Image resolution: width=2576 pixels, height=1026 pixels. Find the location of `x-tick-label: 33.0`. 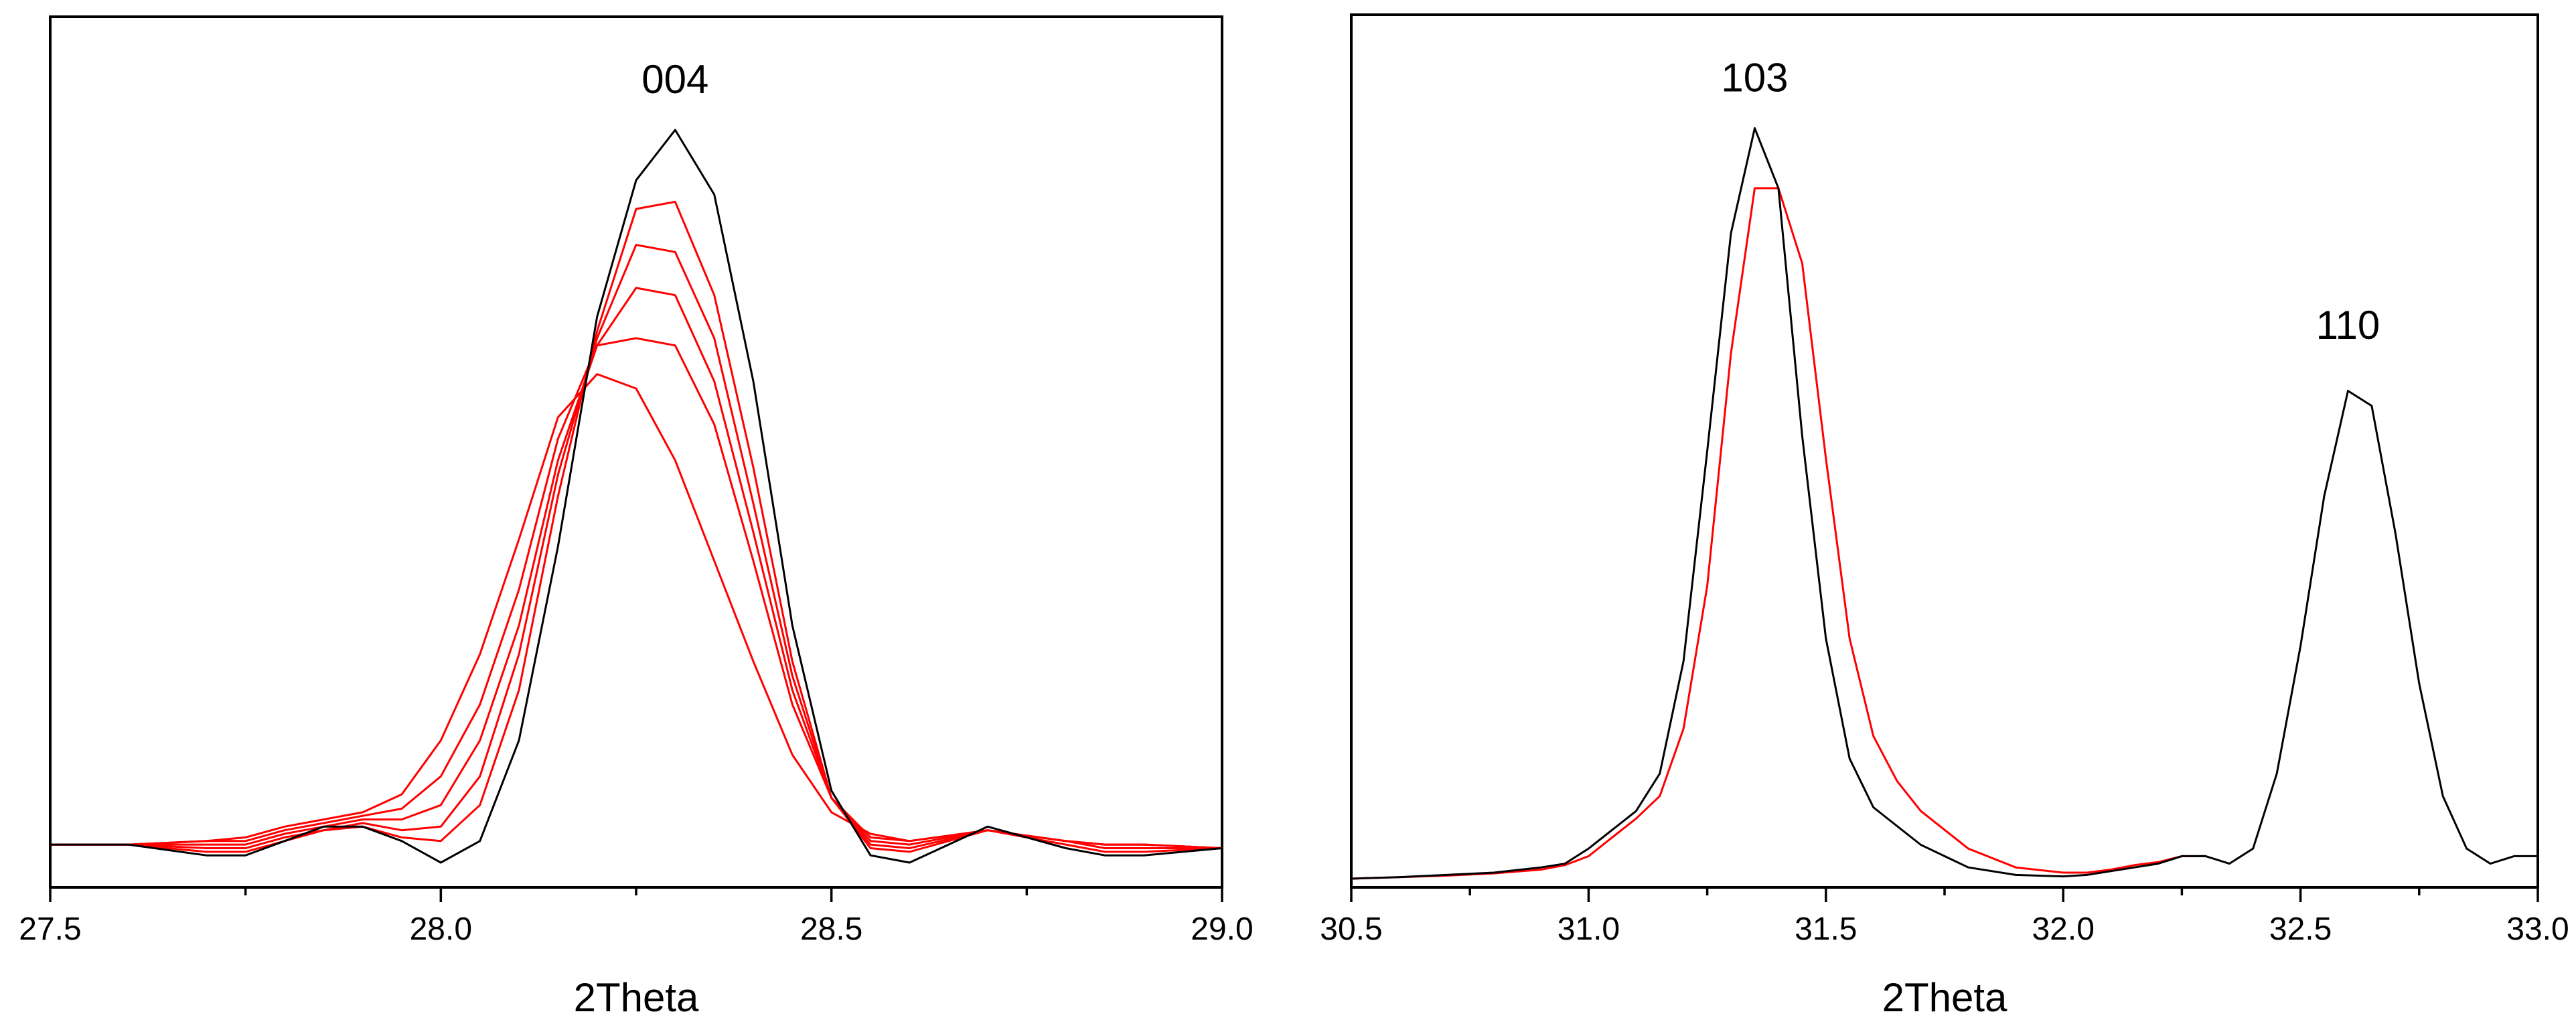

x-tick-label: 33.0 is located at coordinates (2537, 929).